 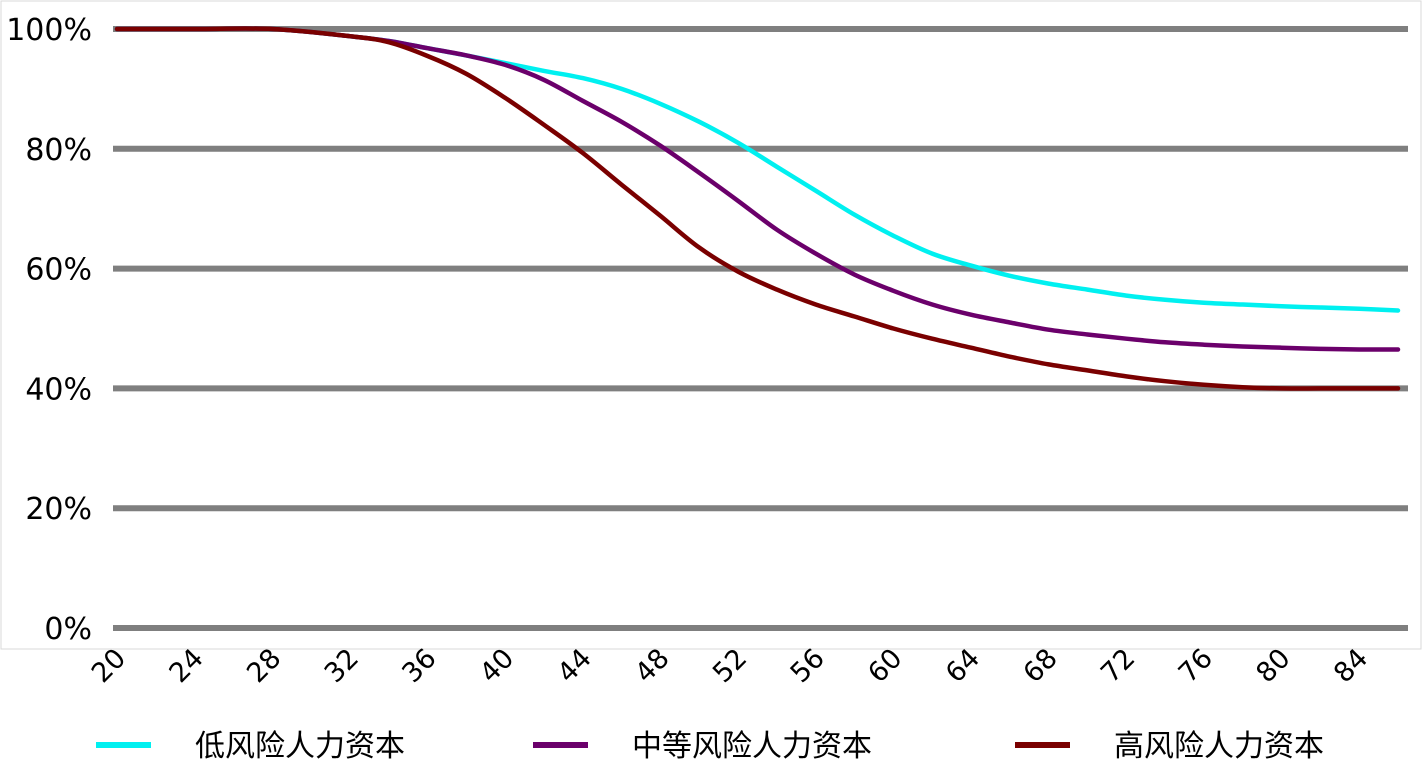 I want to click on x-tick-label: 36, so click(x=419, y=666).